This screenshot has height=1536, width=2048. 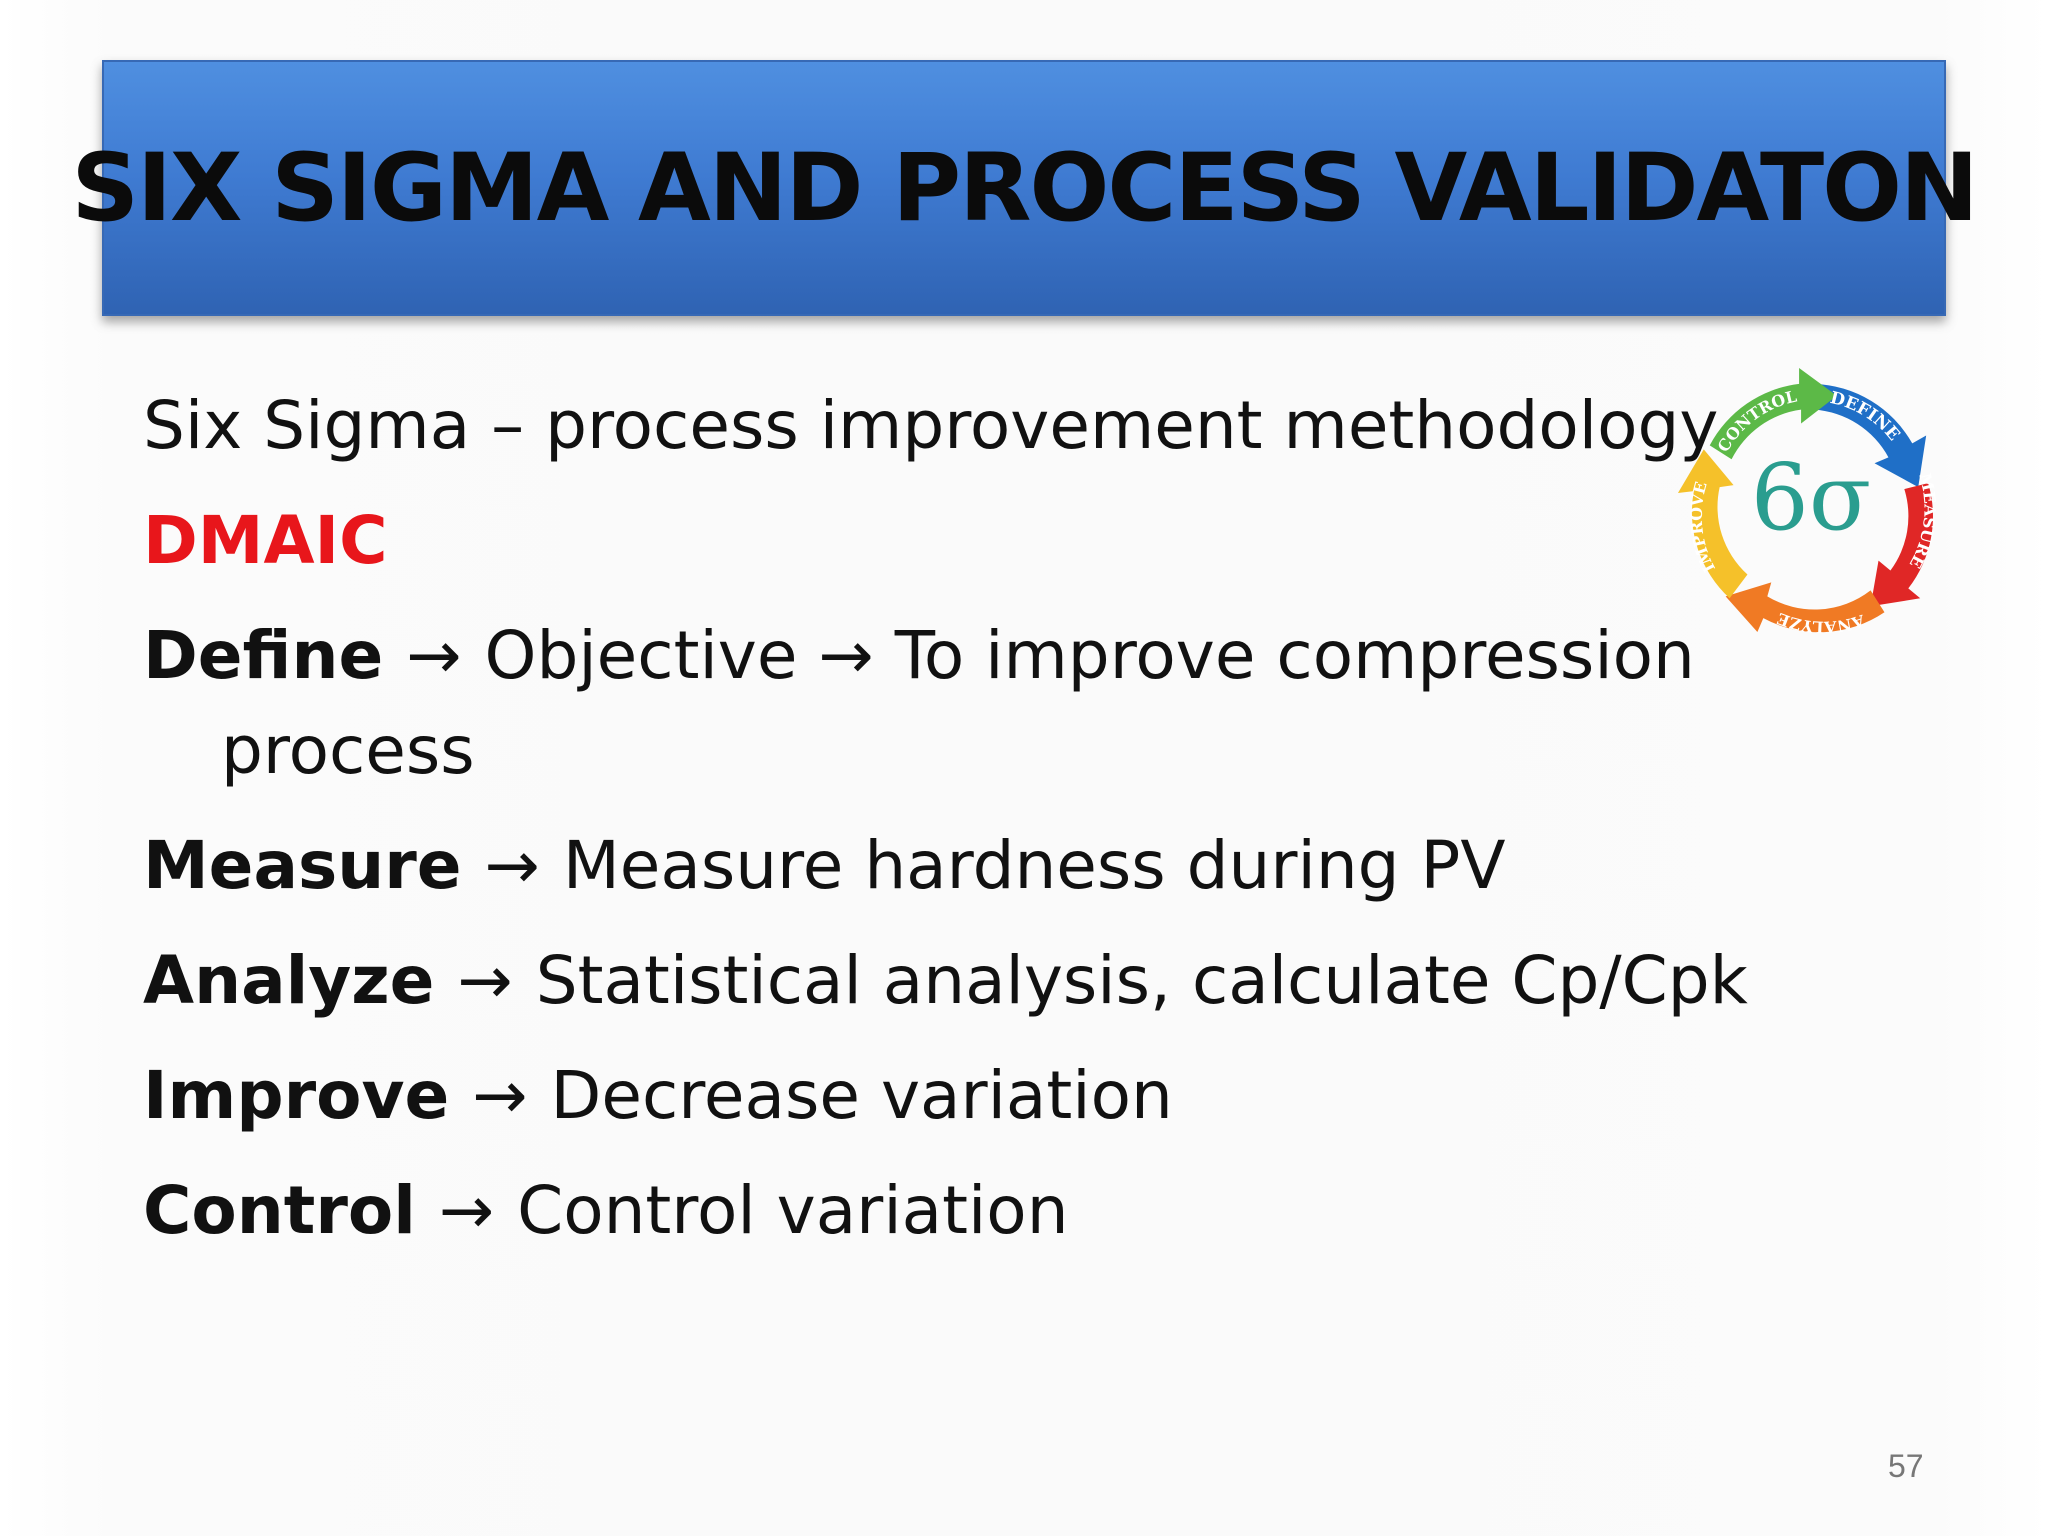 I want to click on step-detail: Decrease variation, so click(x=861, y=1095).